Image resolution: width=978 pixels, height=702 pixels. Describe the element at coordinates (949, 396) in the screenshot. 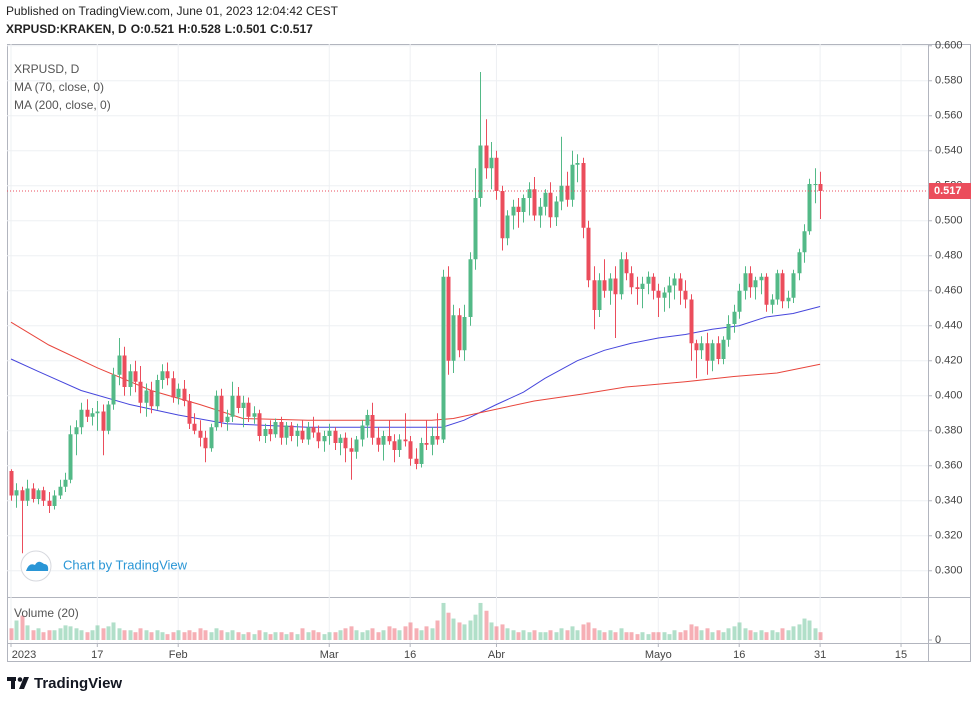

I see `y-tick-label: 0.400` at that location.